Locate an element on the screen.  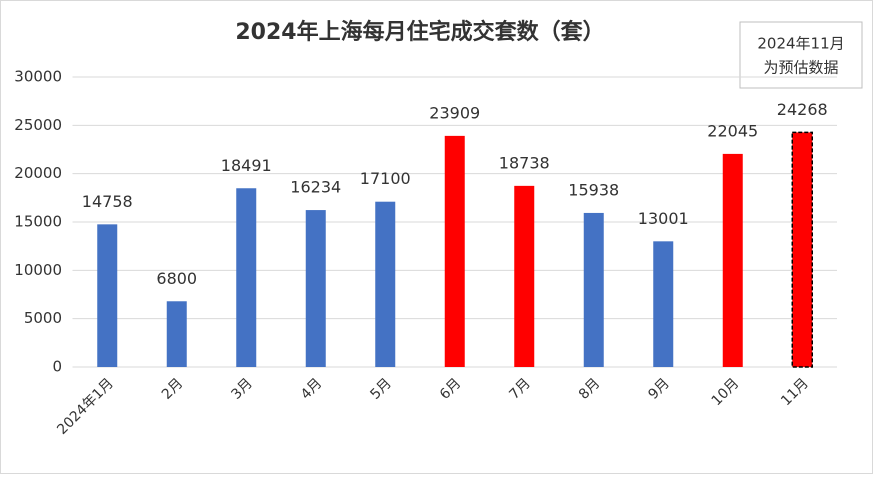
value-label: 13001 is located at coordinates (663, 218).